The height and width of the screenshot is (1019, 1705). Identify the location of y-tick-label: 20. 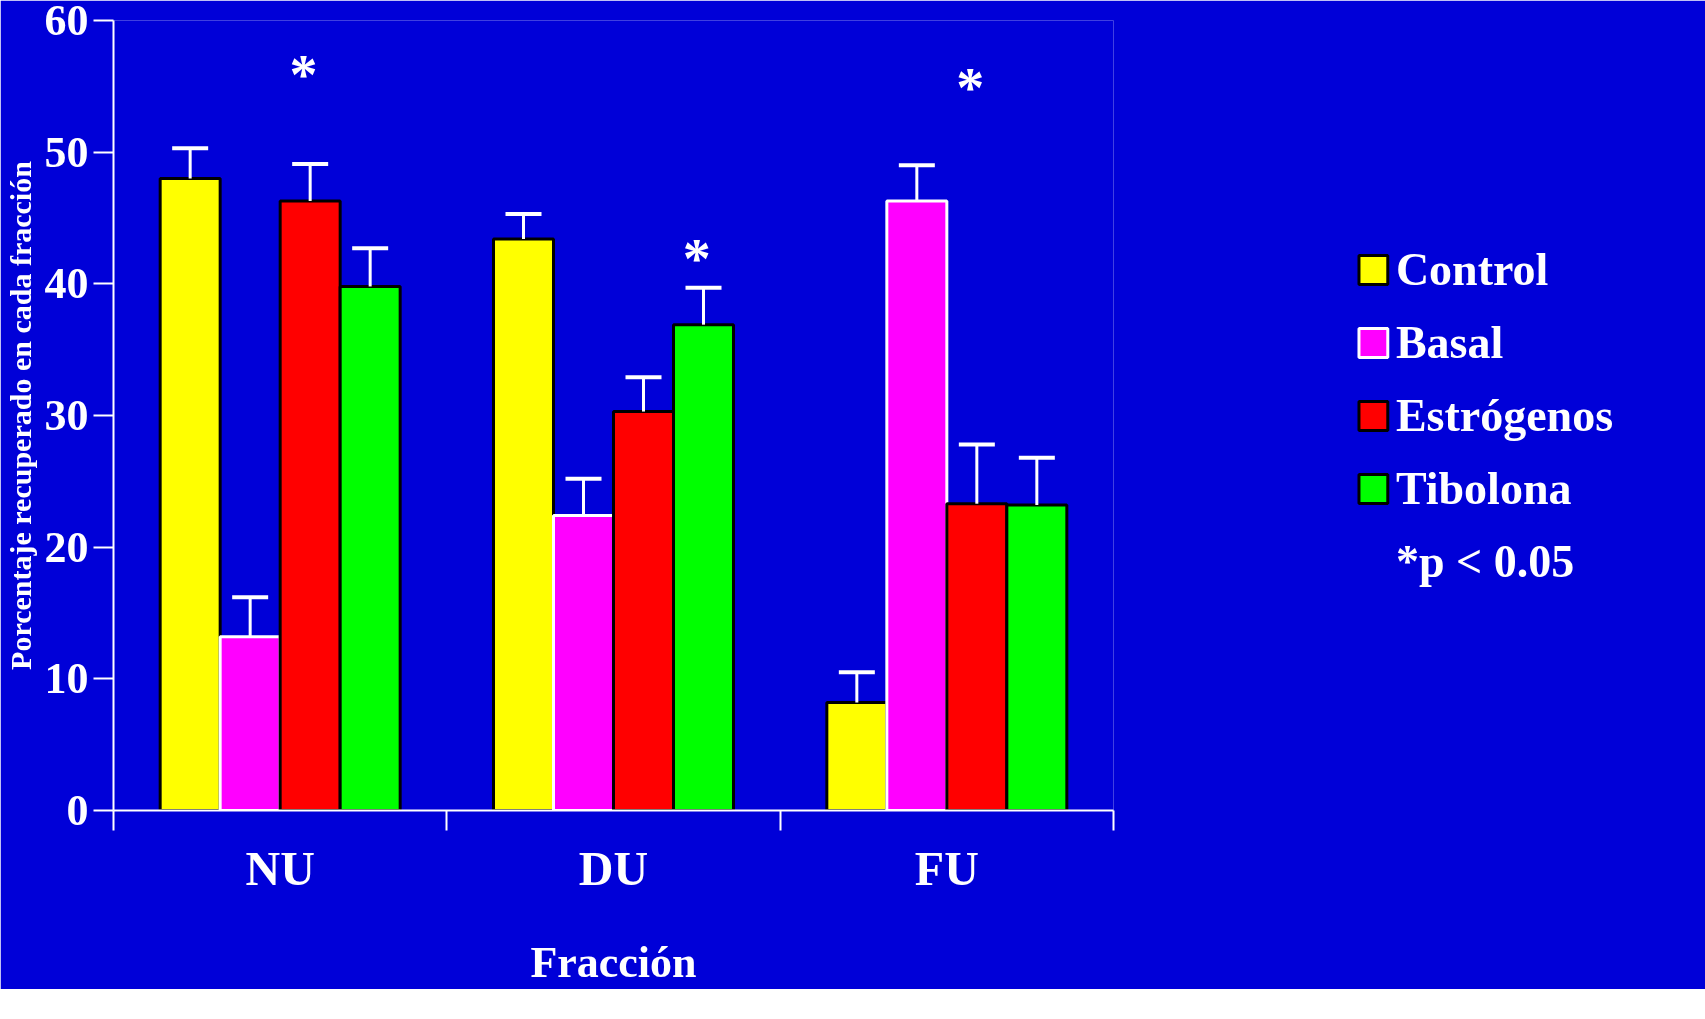
(66, 547).